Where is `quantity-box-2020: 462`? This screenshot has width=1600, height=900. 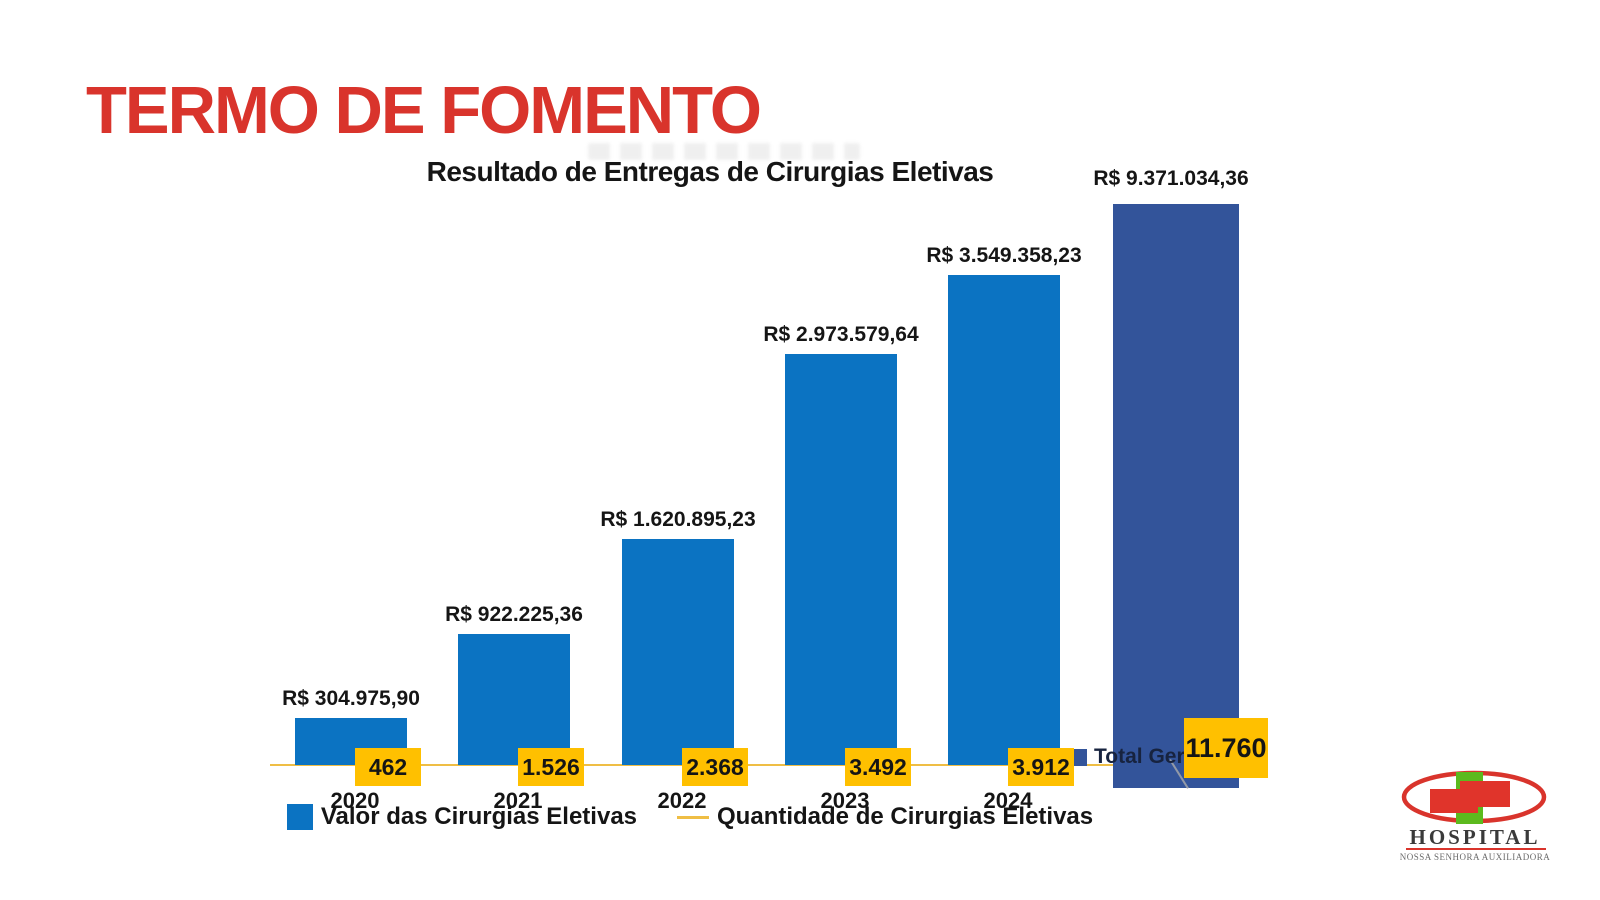
quantity-box-2020: 462 is located at coordinates (388, 767).